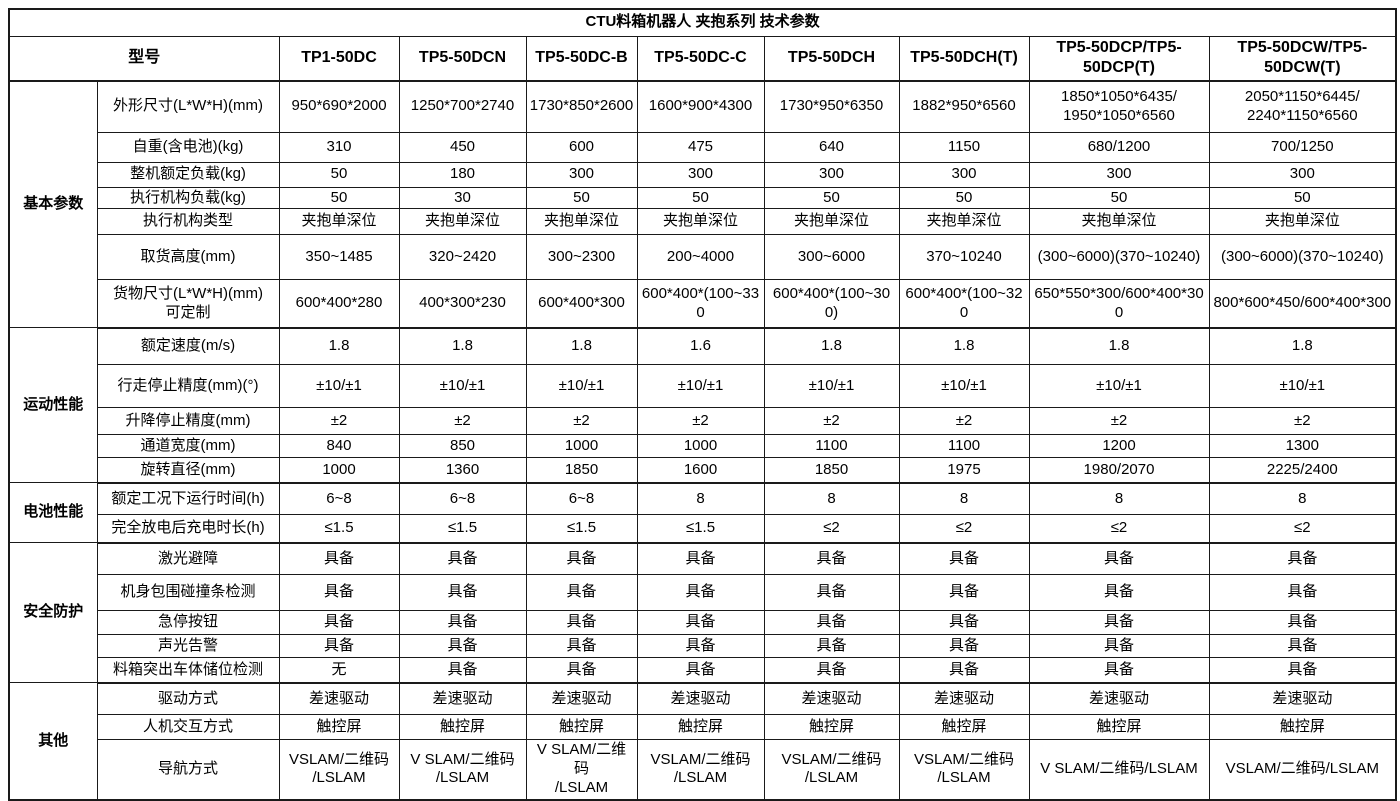 The height and width of the screenshot is (801, 1400). What do you see at coordinates (1302, 304) in the screenshot?
I see `spec-cell: 800*600*450/600*400*300` at bounding box center [1302, 304].